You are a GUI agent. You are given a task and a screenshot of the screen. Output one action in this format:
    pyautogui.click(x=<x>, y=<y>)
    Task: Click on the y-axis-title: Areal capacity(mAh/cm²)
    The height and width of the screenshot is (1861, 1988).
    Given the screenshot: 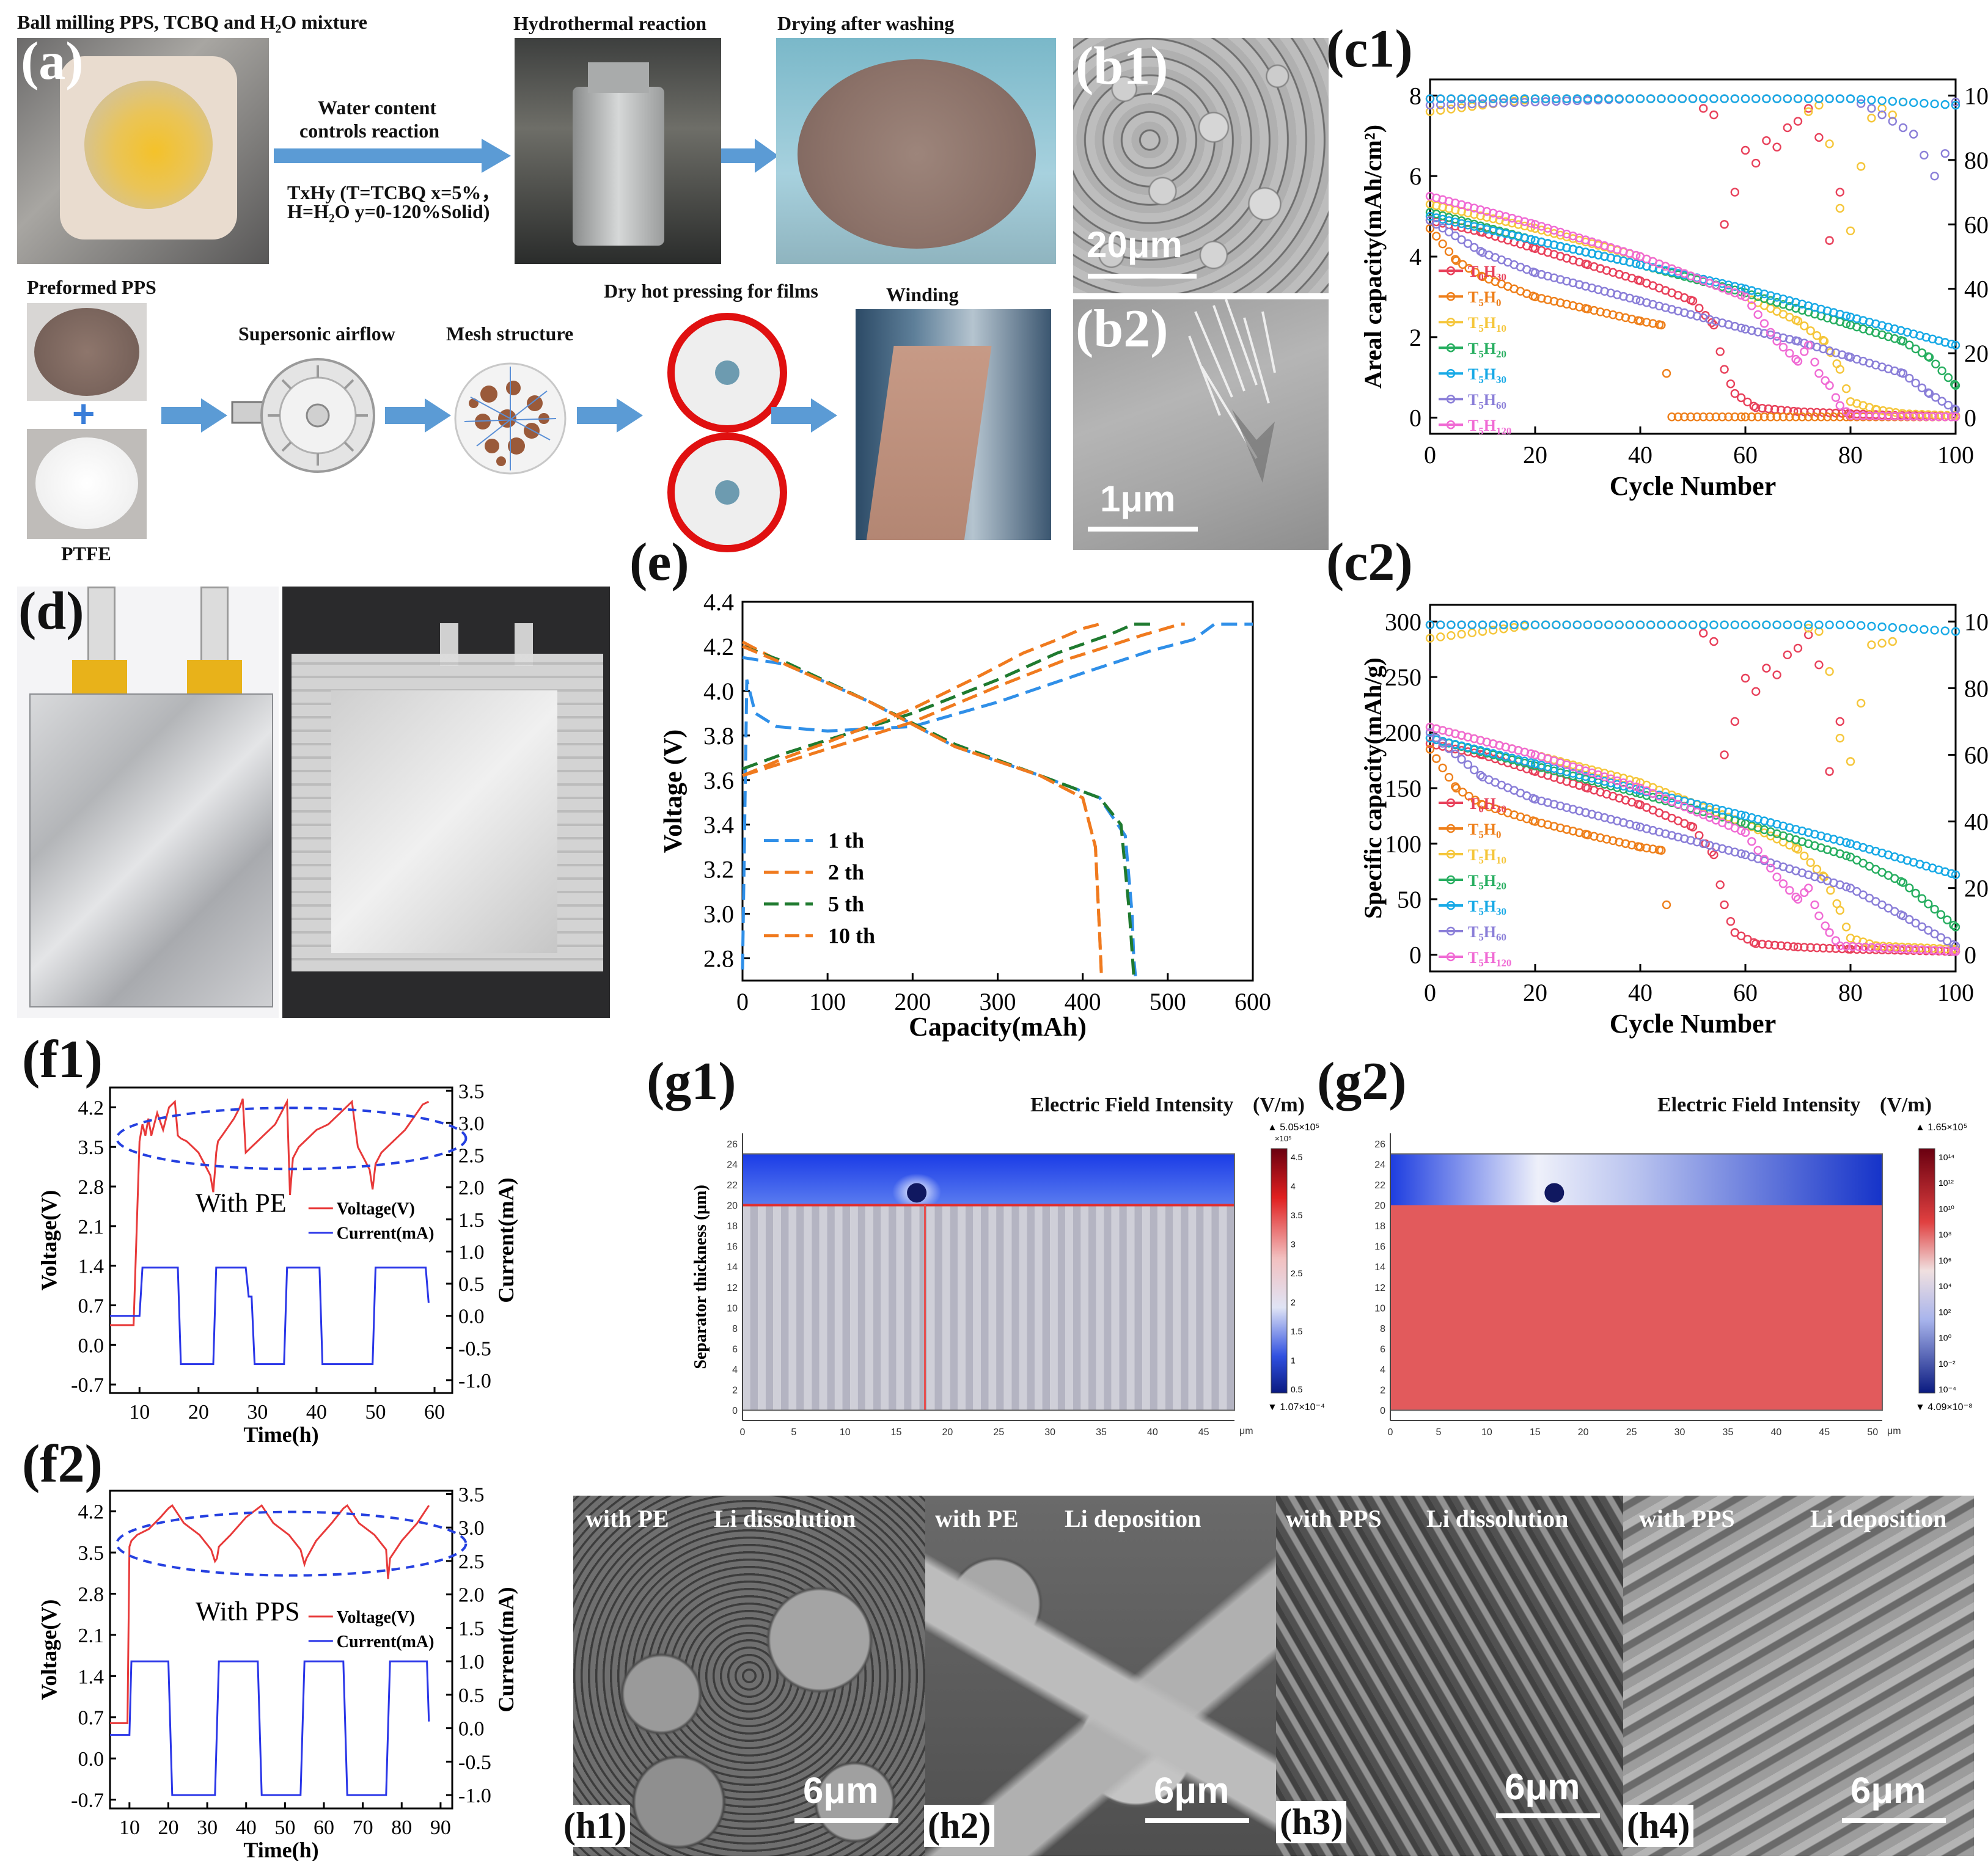 What is the action you would take?
    pyautogui.click(x=1373, y=257)
    